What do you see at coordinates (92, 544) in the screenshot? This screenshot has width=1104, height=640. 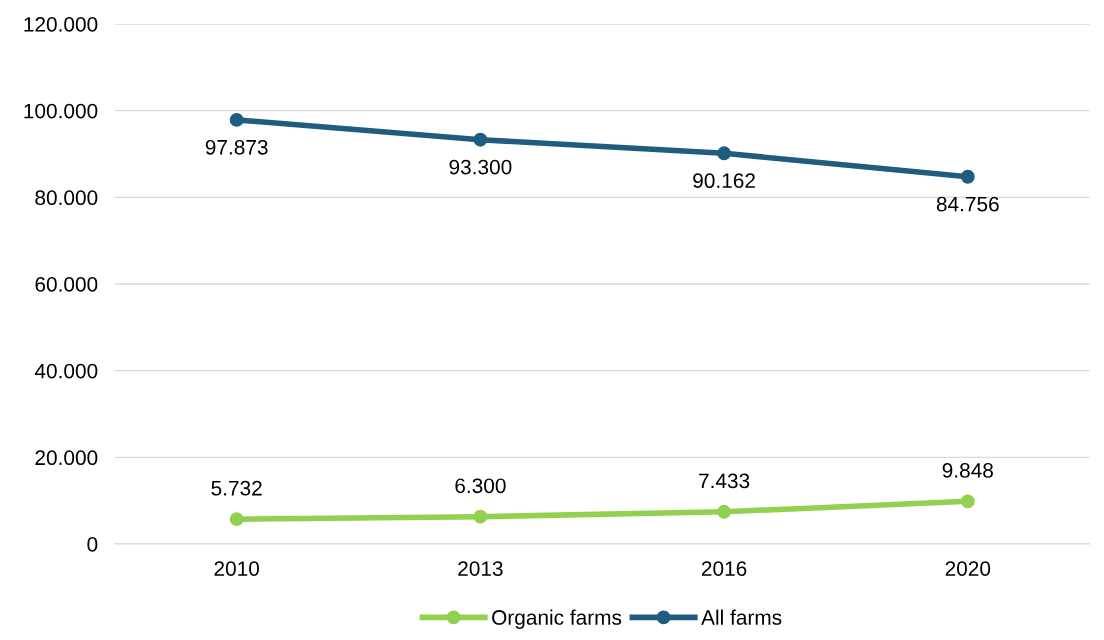 I see `y-tick-label: 0` at bounding box center [92, 544].